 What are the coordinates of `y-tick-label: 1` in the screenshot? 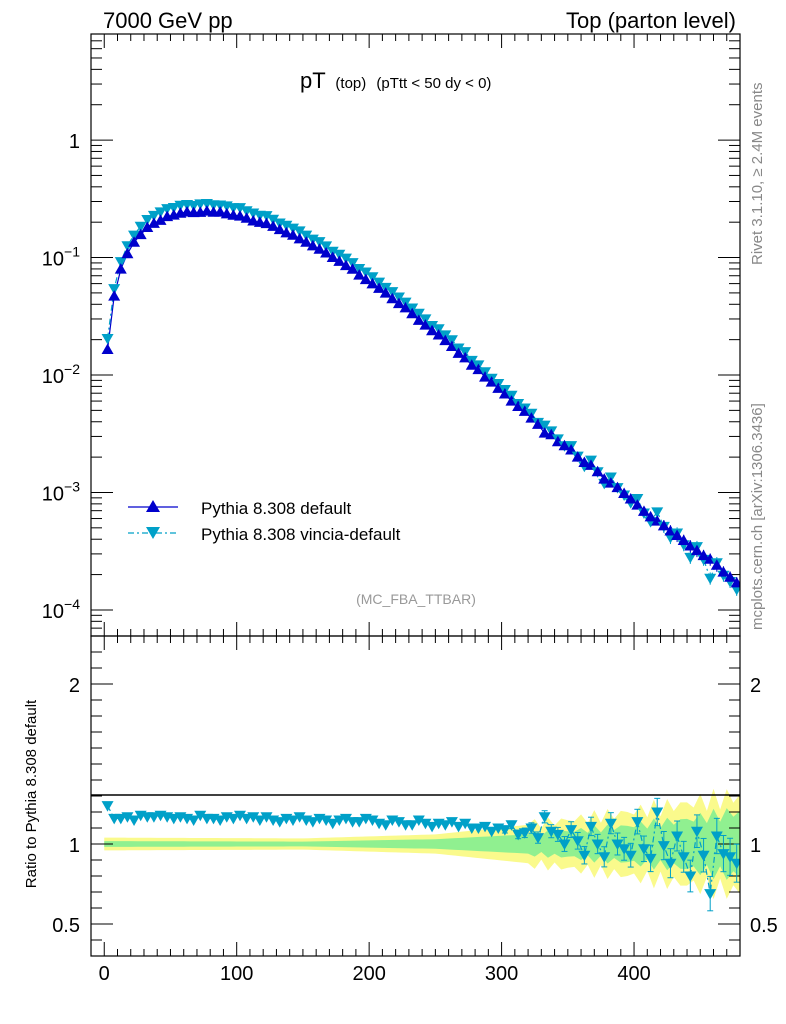 It's located at (74, 142).